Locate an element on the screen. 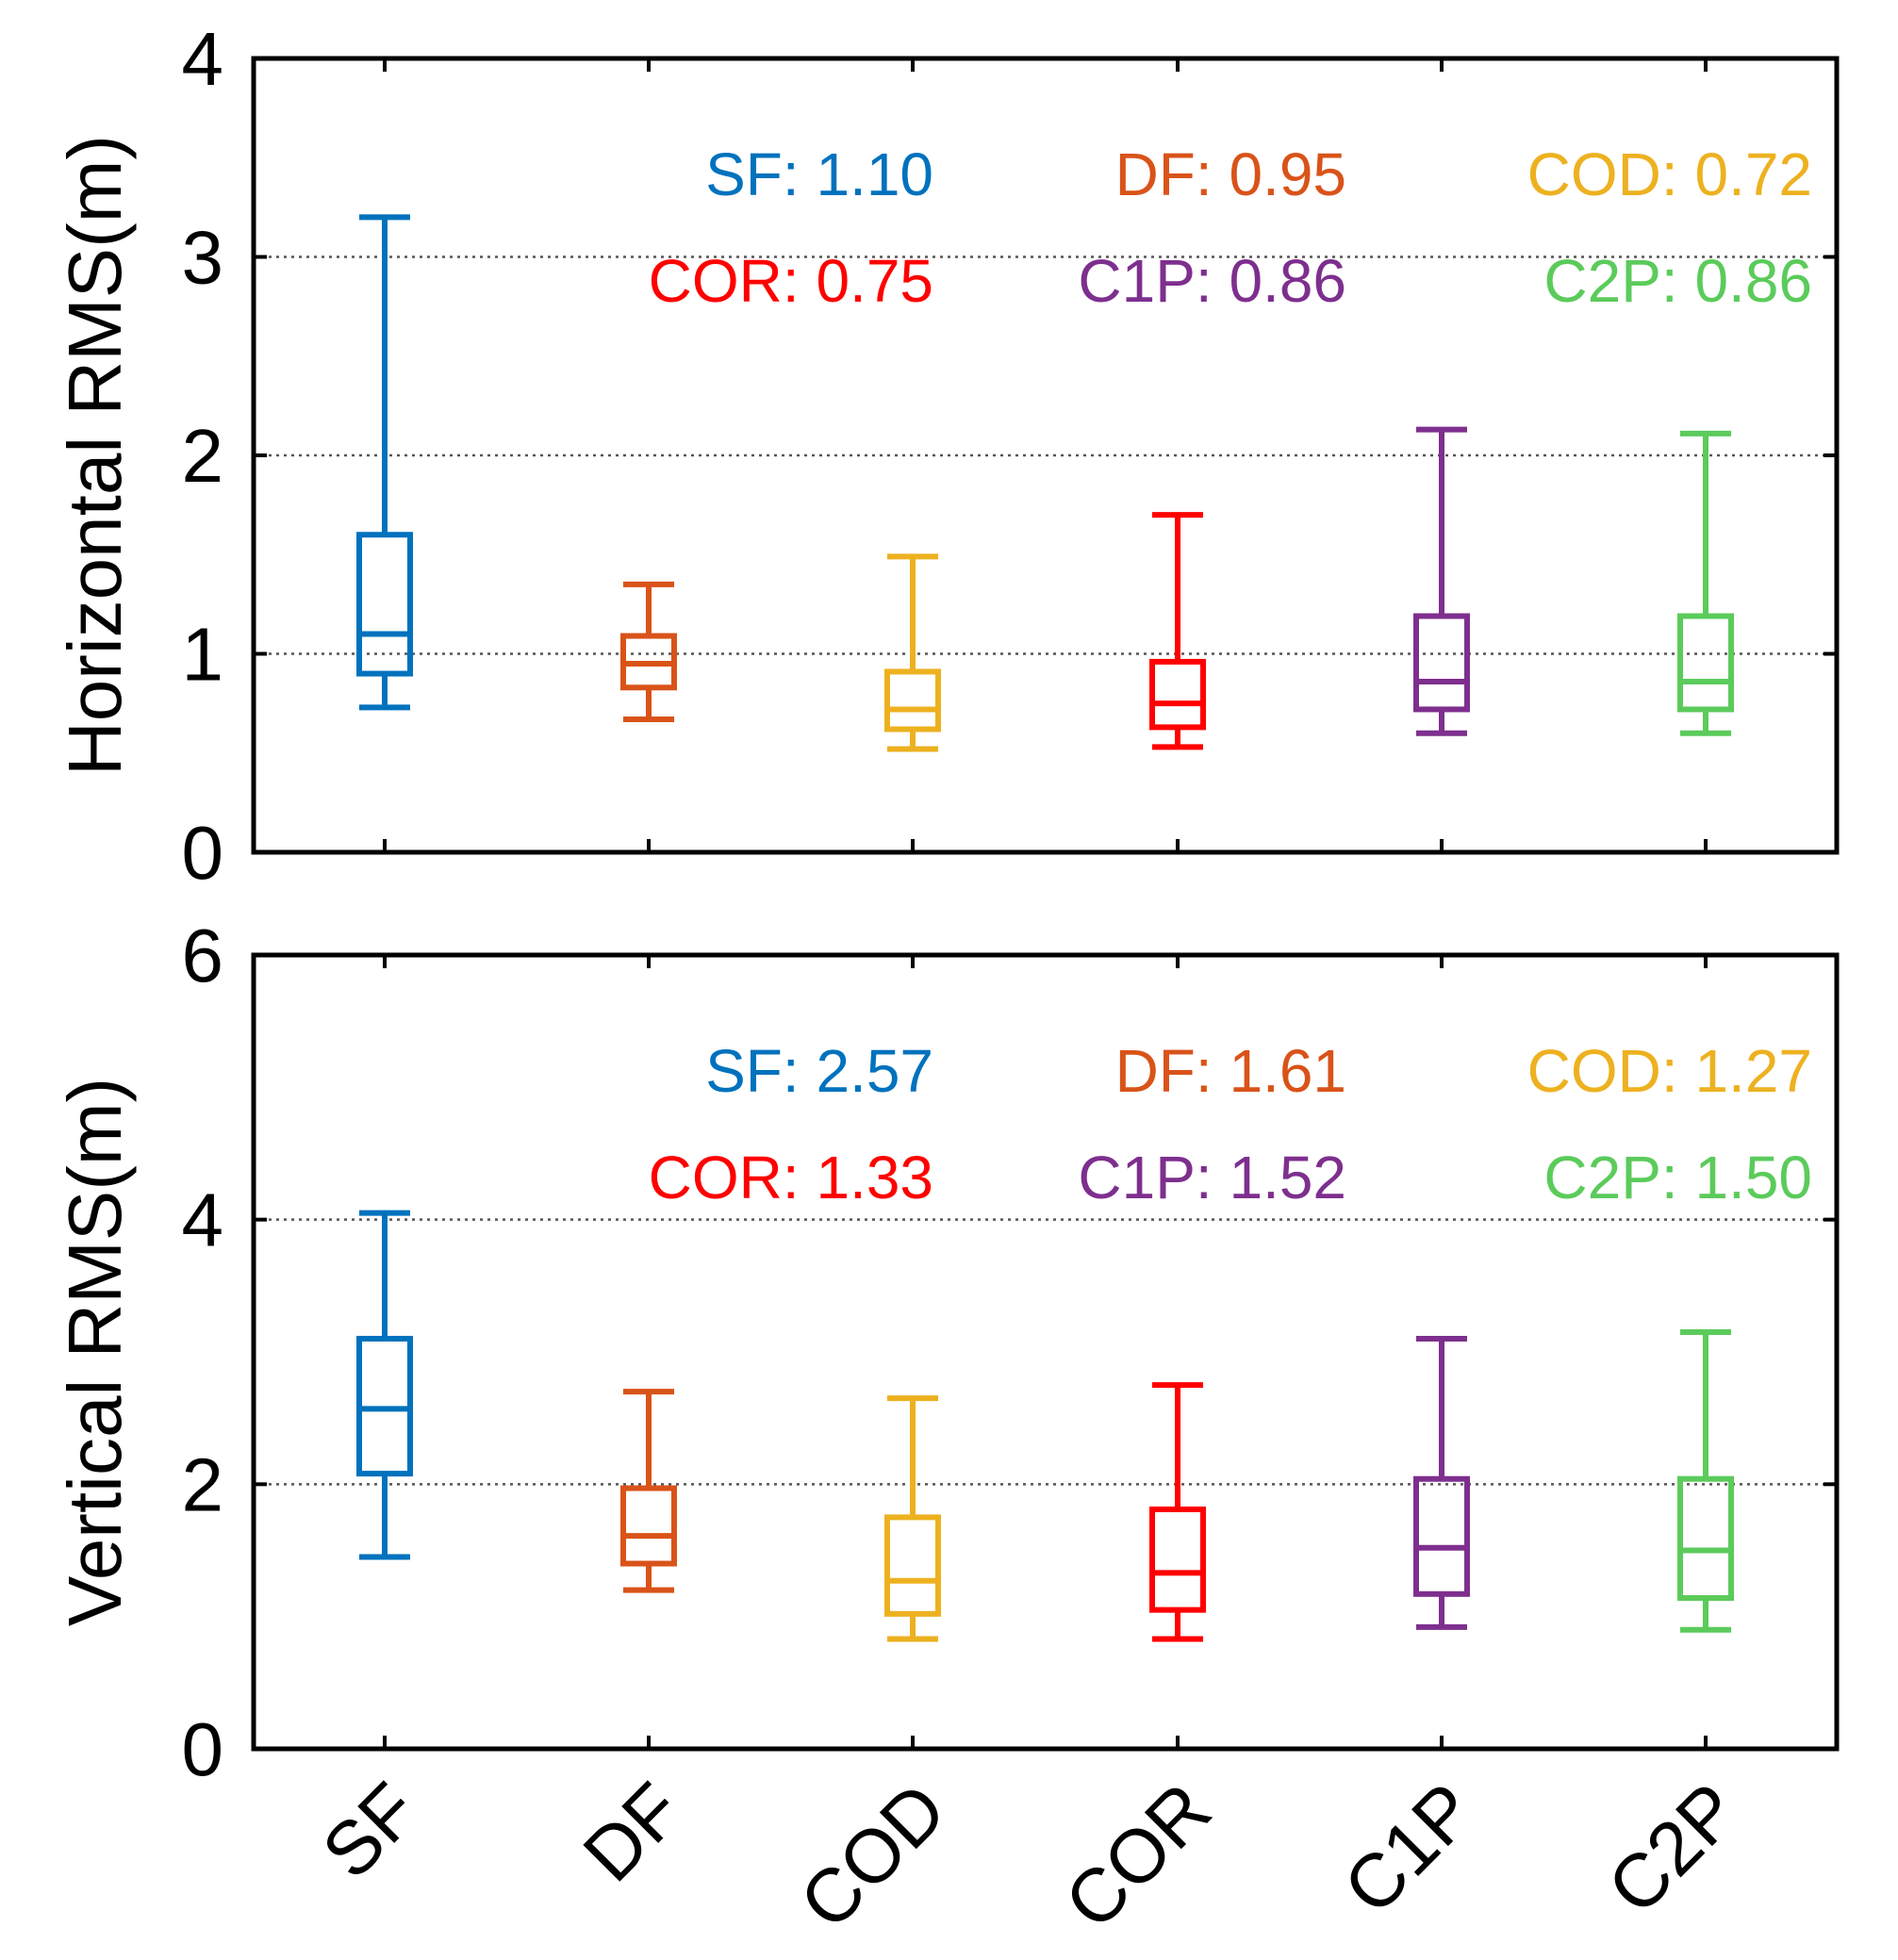 This screenshot has height=1960, width=1898. annotation-sf: SF: 2.57 is located at coordinates (819, 1071).